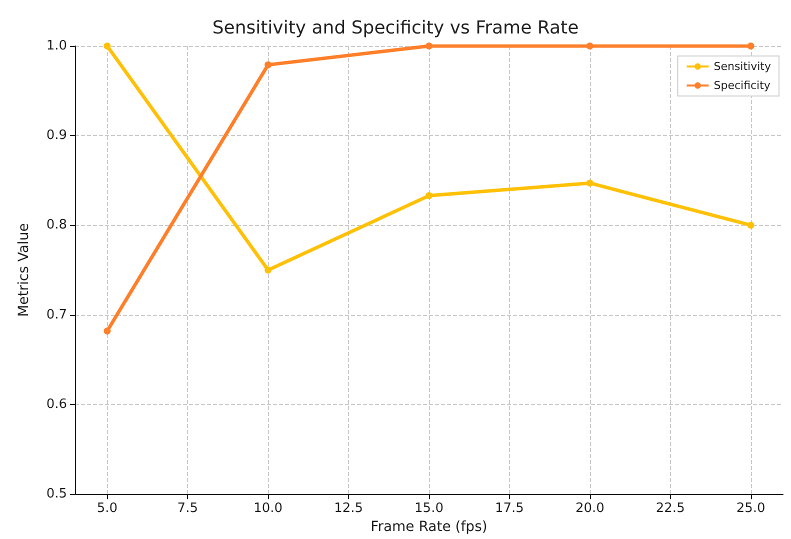 This screenshot has height=539, width=791. What do you see at coordinates (349, 508) in the screenshot?
I see `x-tick-label: 12.5` at bounding box center [349, 508].